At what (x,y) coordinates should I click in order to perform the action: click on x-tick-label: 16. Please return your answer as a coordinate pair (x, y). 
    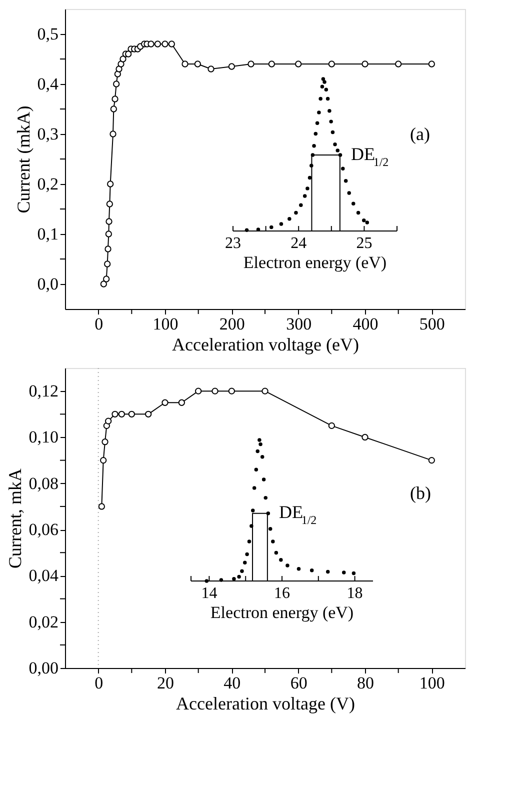
    Looking at the image, I should click on (282, 593).